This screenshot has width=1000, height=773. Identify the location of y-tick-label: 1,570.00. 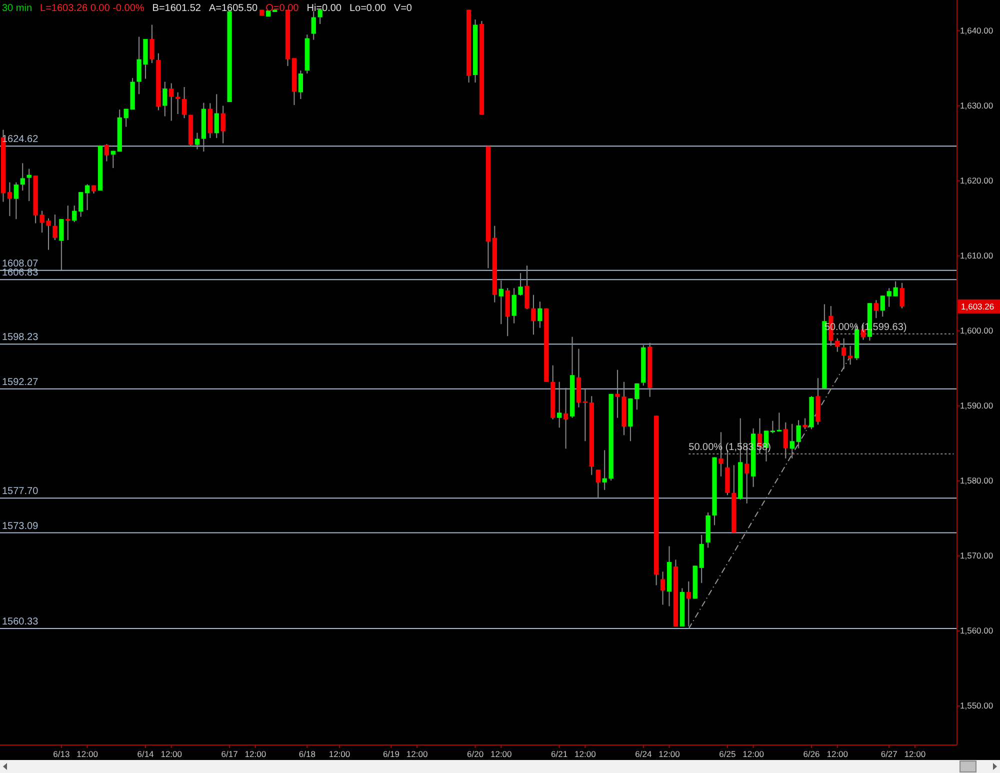
(977, 555).